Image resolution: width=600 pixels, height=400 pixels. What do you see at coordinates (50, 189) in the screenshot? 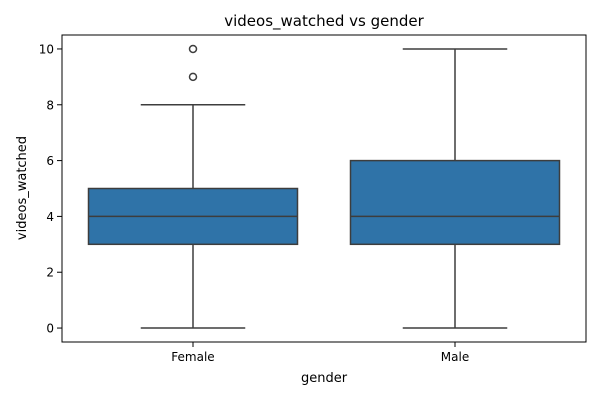
I see `y-axis: 0 2 4 6 8 10` at bounding box center [50, 189].